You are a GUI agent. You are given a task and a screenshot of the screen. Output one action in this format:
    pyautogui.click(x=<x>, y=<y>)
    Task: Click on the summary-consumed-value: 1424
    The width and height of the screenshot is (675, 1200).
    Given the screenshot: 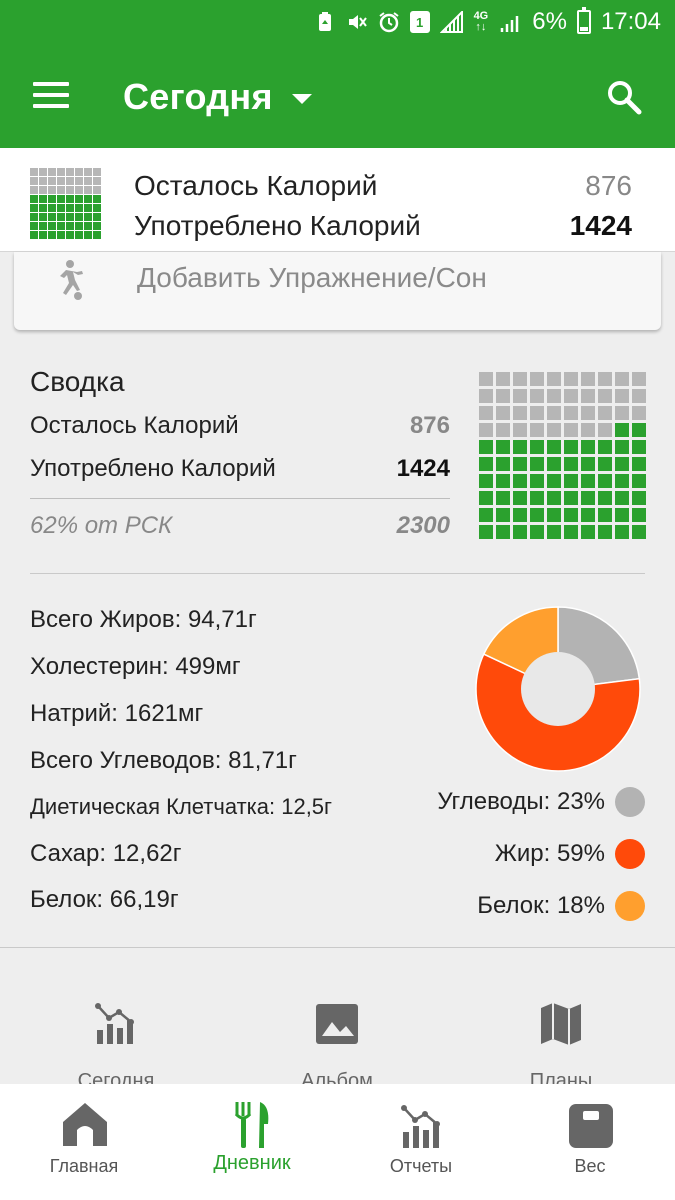 What is the action you would take?
    pyautogui.click(x=423, y=468)
    